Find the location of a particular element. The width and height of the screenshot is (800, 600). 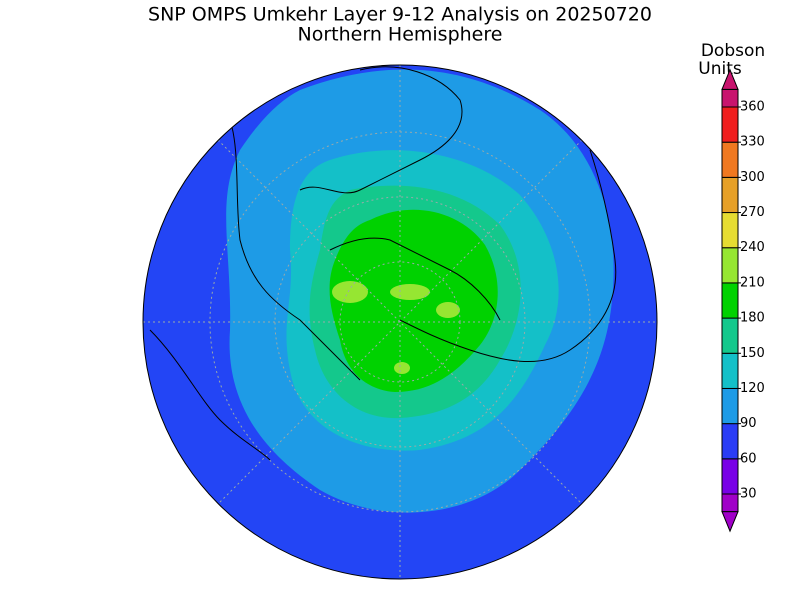

colorbar-tick-label: 90 is located at coordinates (748, 423).